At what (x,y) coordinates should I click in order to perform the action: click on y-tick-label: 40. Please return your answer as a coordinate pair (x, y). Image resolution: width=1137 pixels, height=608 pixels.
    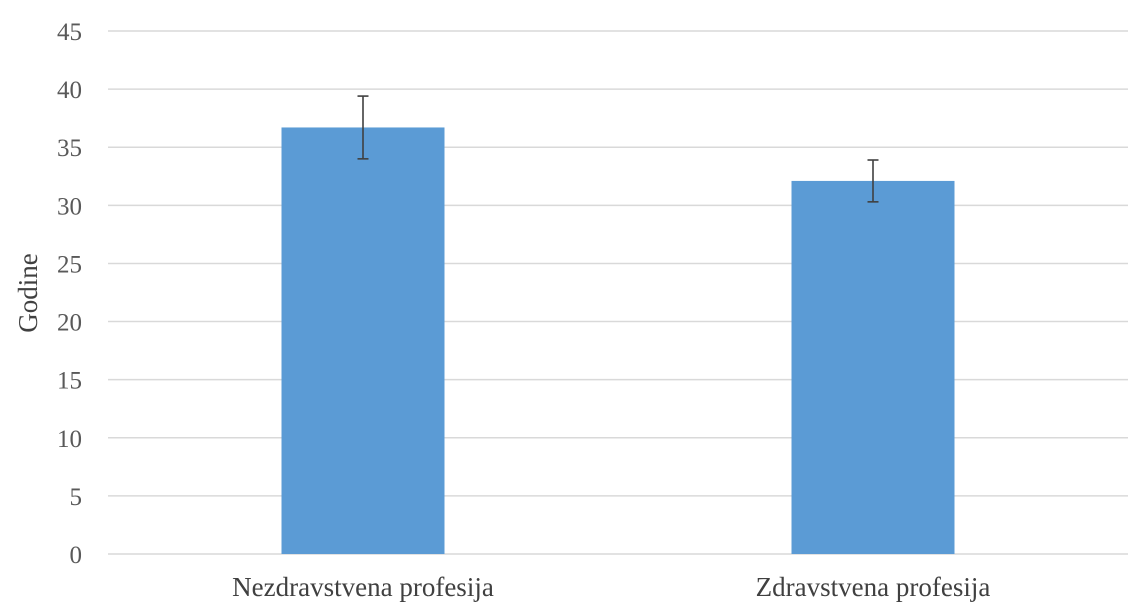
    Looking at the image, I should click on (69, 90).